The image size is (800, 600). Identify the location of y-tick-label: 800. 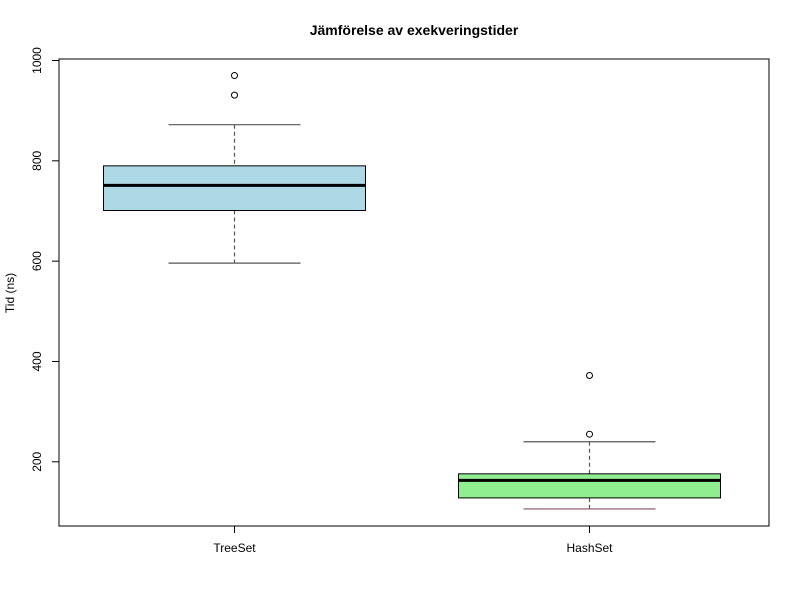
(37, 160).